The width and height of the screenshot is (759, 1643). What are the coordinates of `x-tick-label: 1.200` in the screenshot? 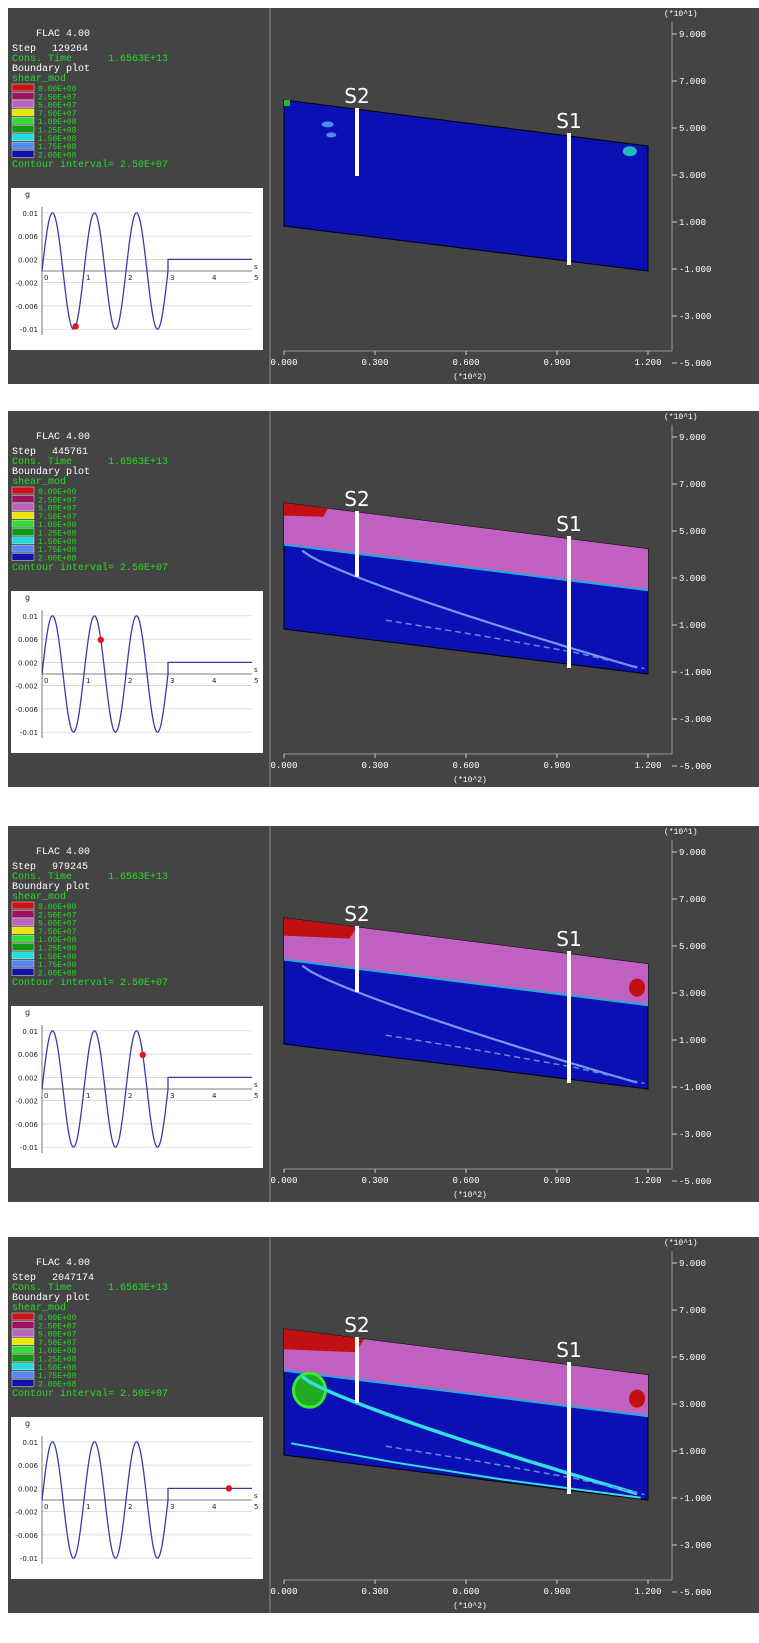 It's located at (647, 363).